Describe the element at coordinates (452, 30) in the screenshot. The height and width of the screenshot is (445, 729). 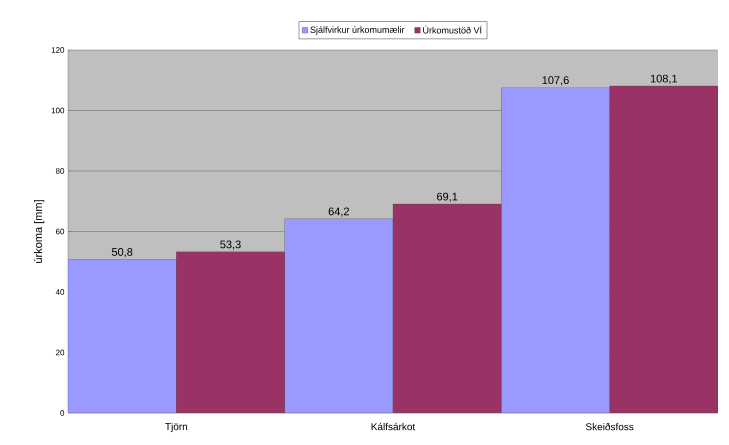
I see `legend-label: Úrkomustöð VÍ` at that location.